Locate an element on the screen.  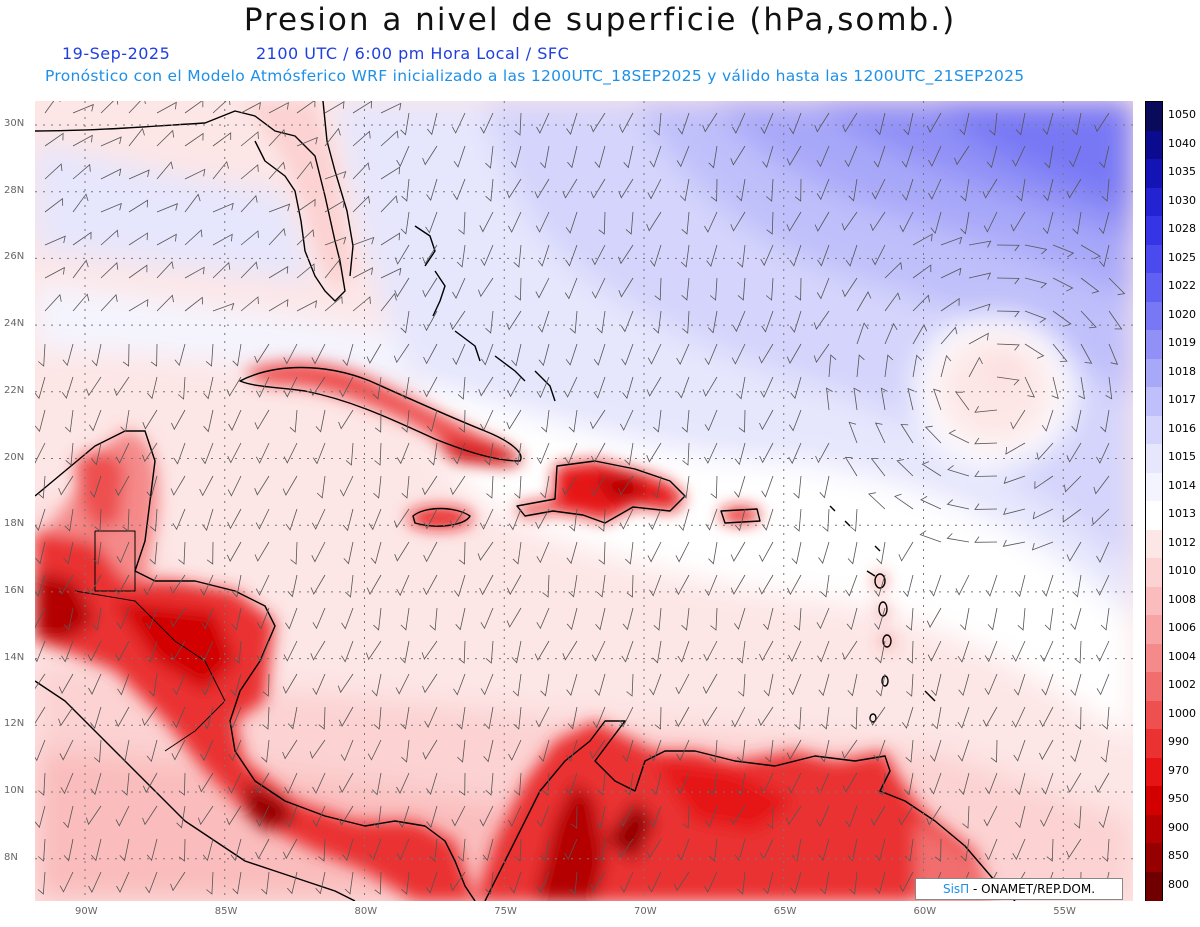
legend-label: 990 is located at coordinates (1178, 742).